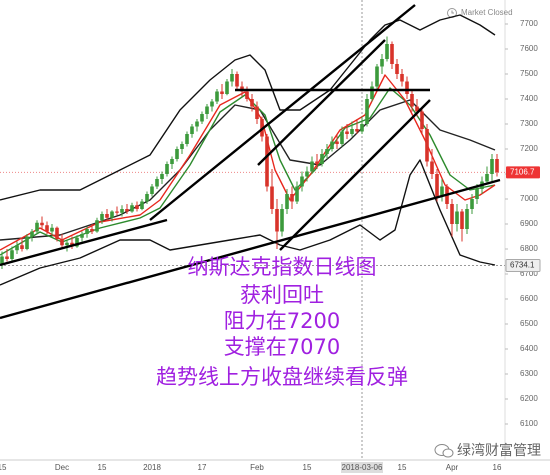 Image resolution: width=550 pixels, height=475 pixels. What do you see at coordinates (282, 321) in the screenshot?
I see `annotation-text: 阻力在7200` at bounding box center [282, 321].